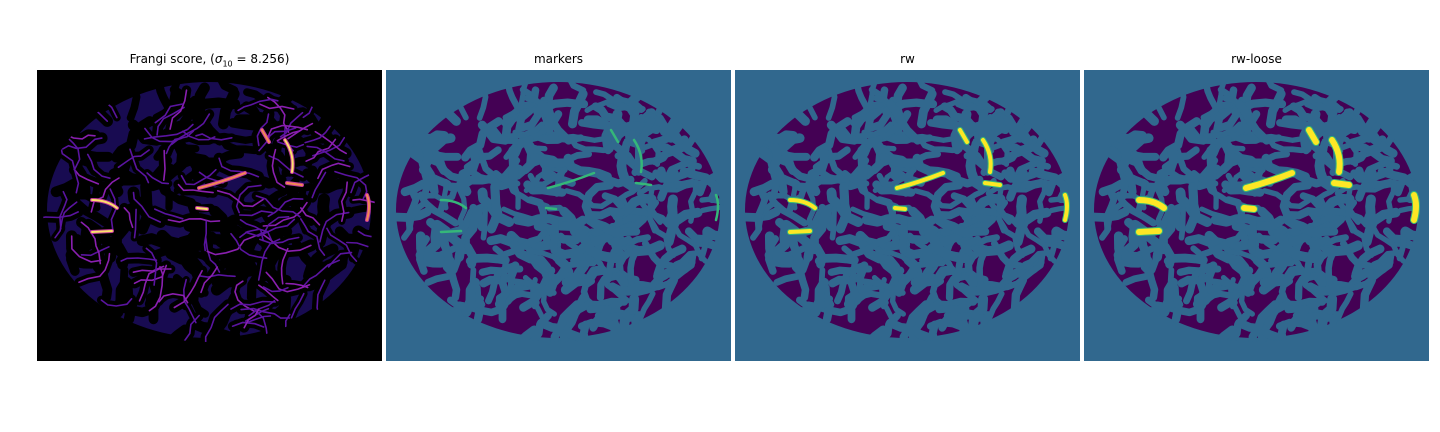 The width and height of the screenshot is (1440, 432). I want to click on rw-title: rw, so click(907, 59).